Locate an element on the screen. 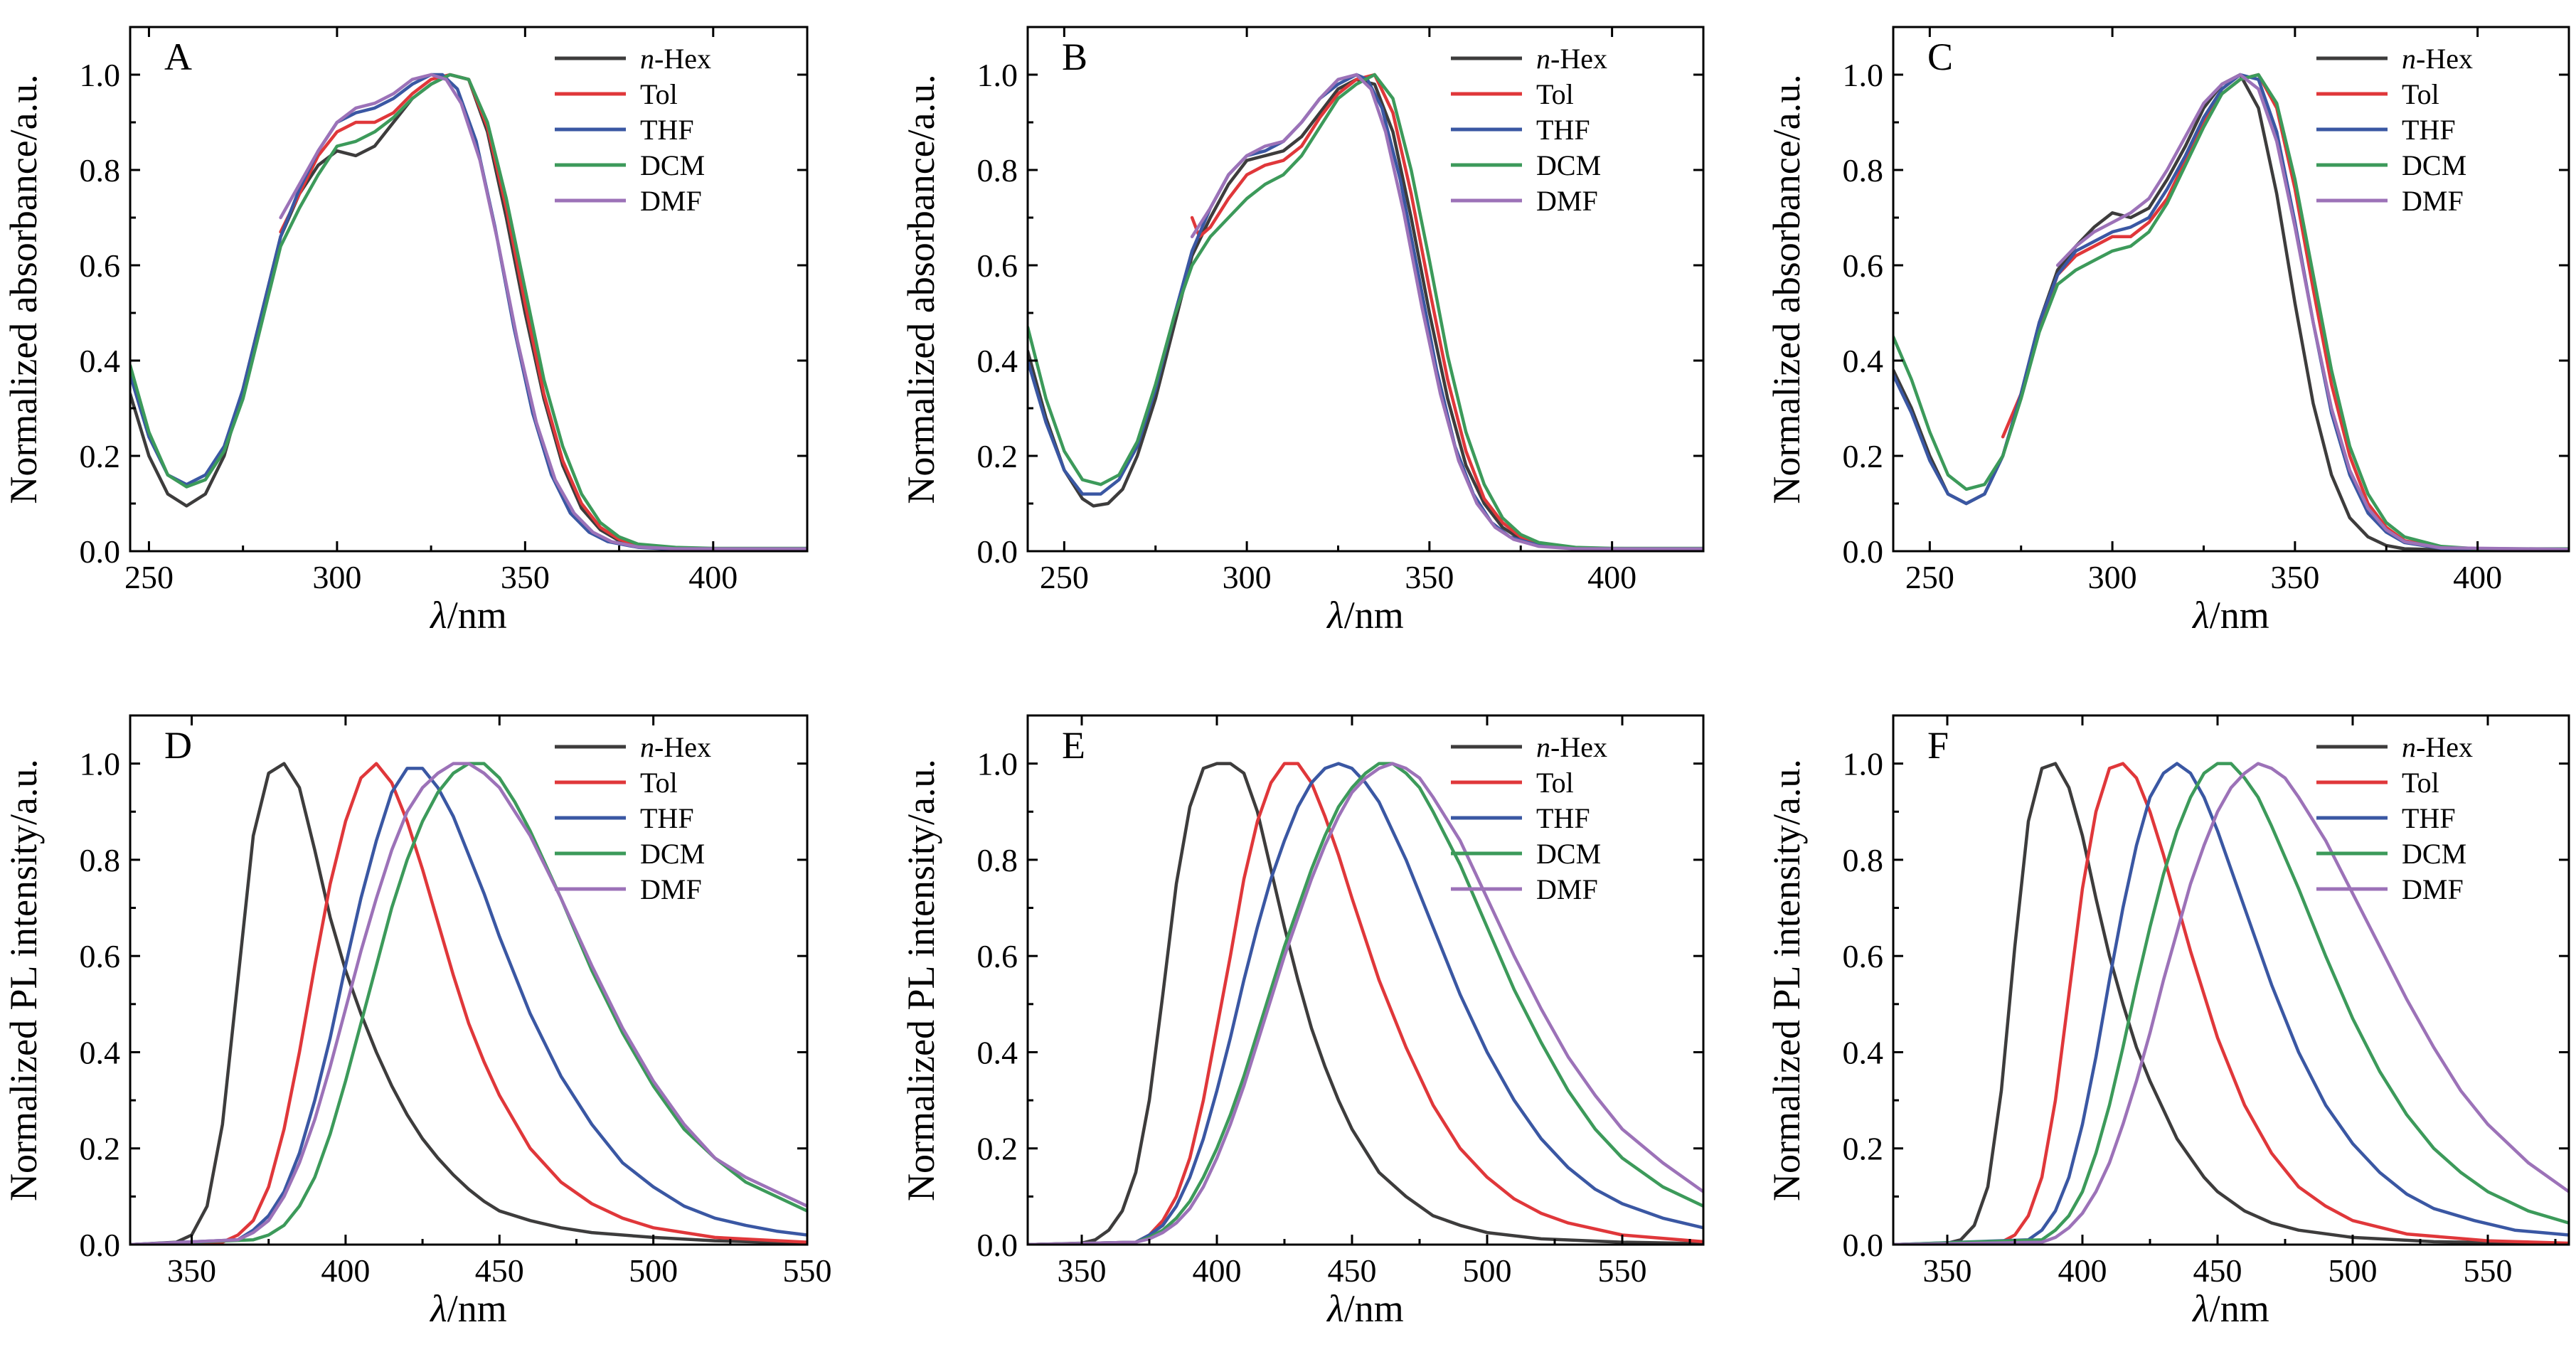 Image resolution: width=2576 pixels, height=1352 pixels. panel-letter: D is located at coordinates (178, 745).